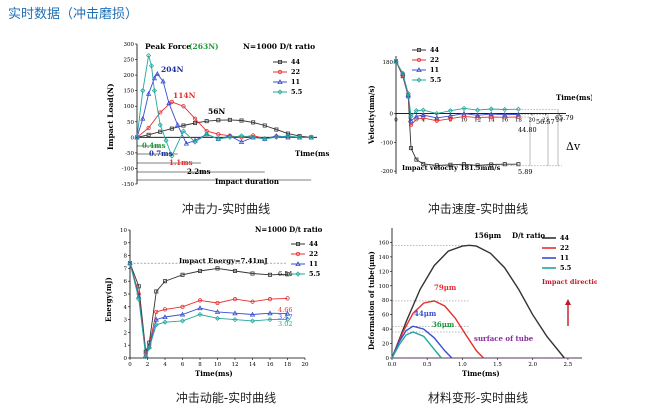  What do you see at coordinates (129, 76) in the screenshot?
I see `y-tick-label: 200` at bounding box center [129, 76].